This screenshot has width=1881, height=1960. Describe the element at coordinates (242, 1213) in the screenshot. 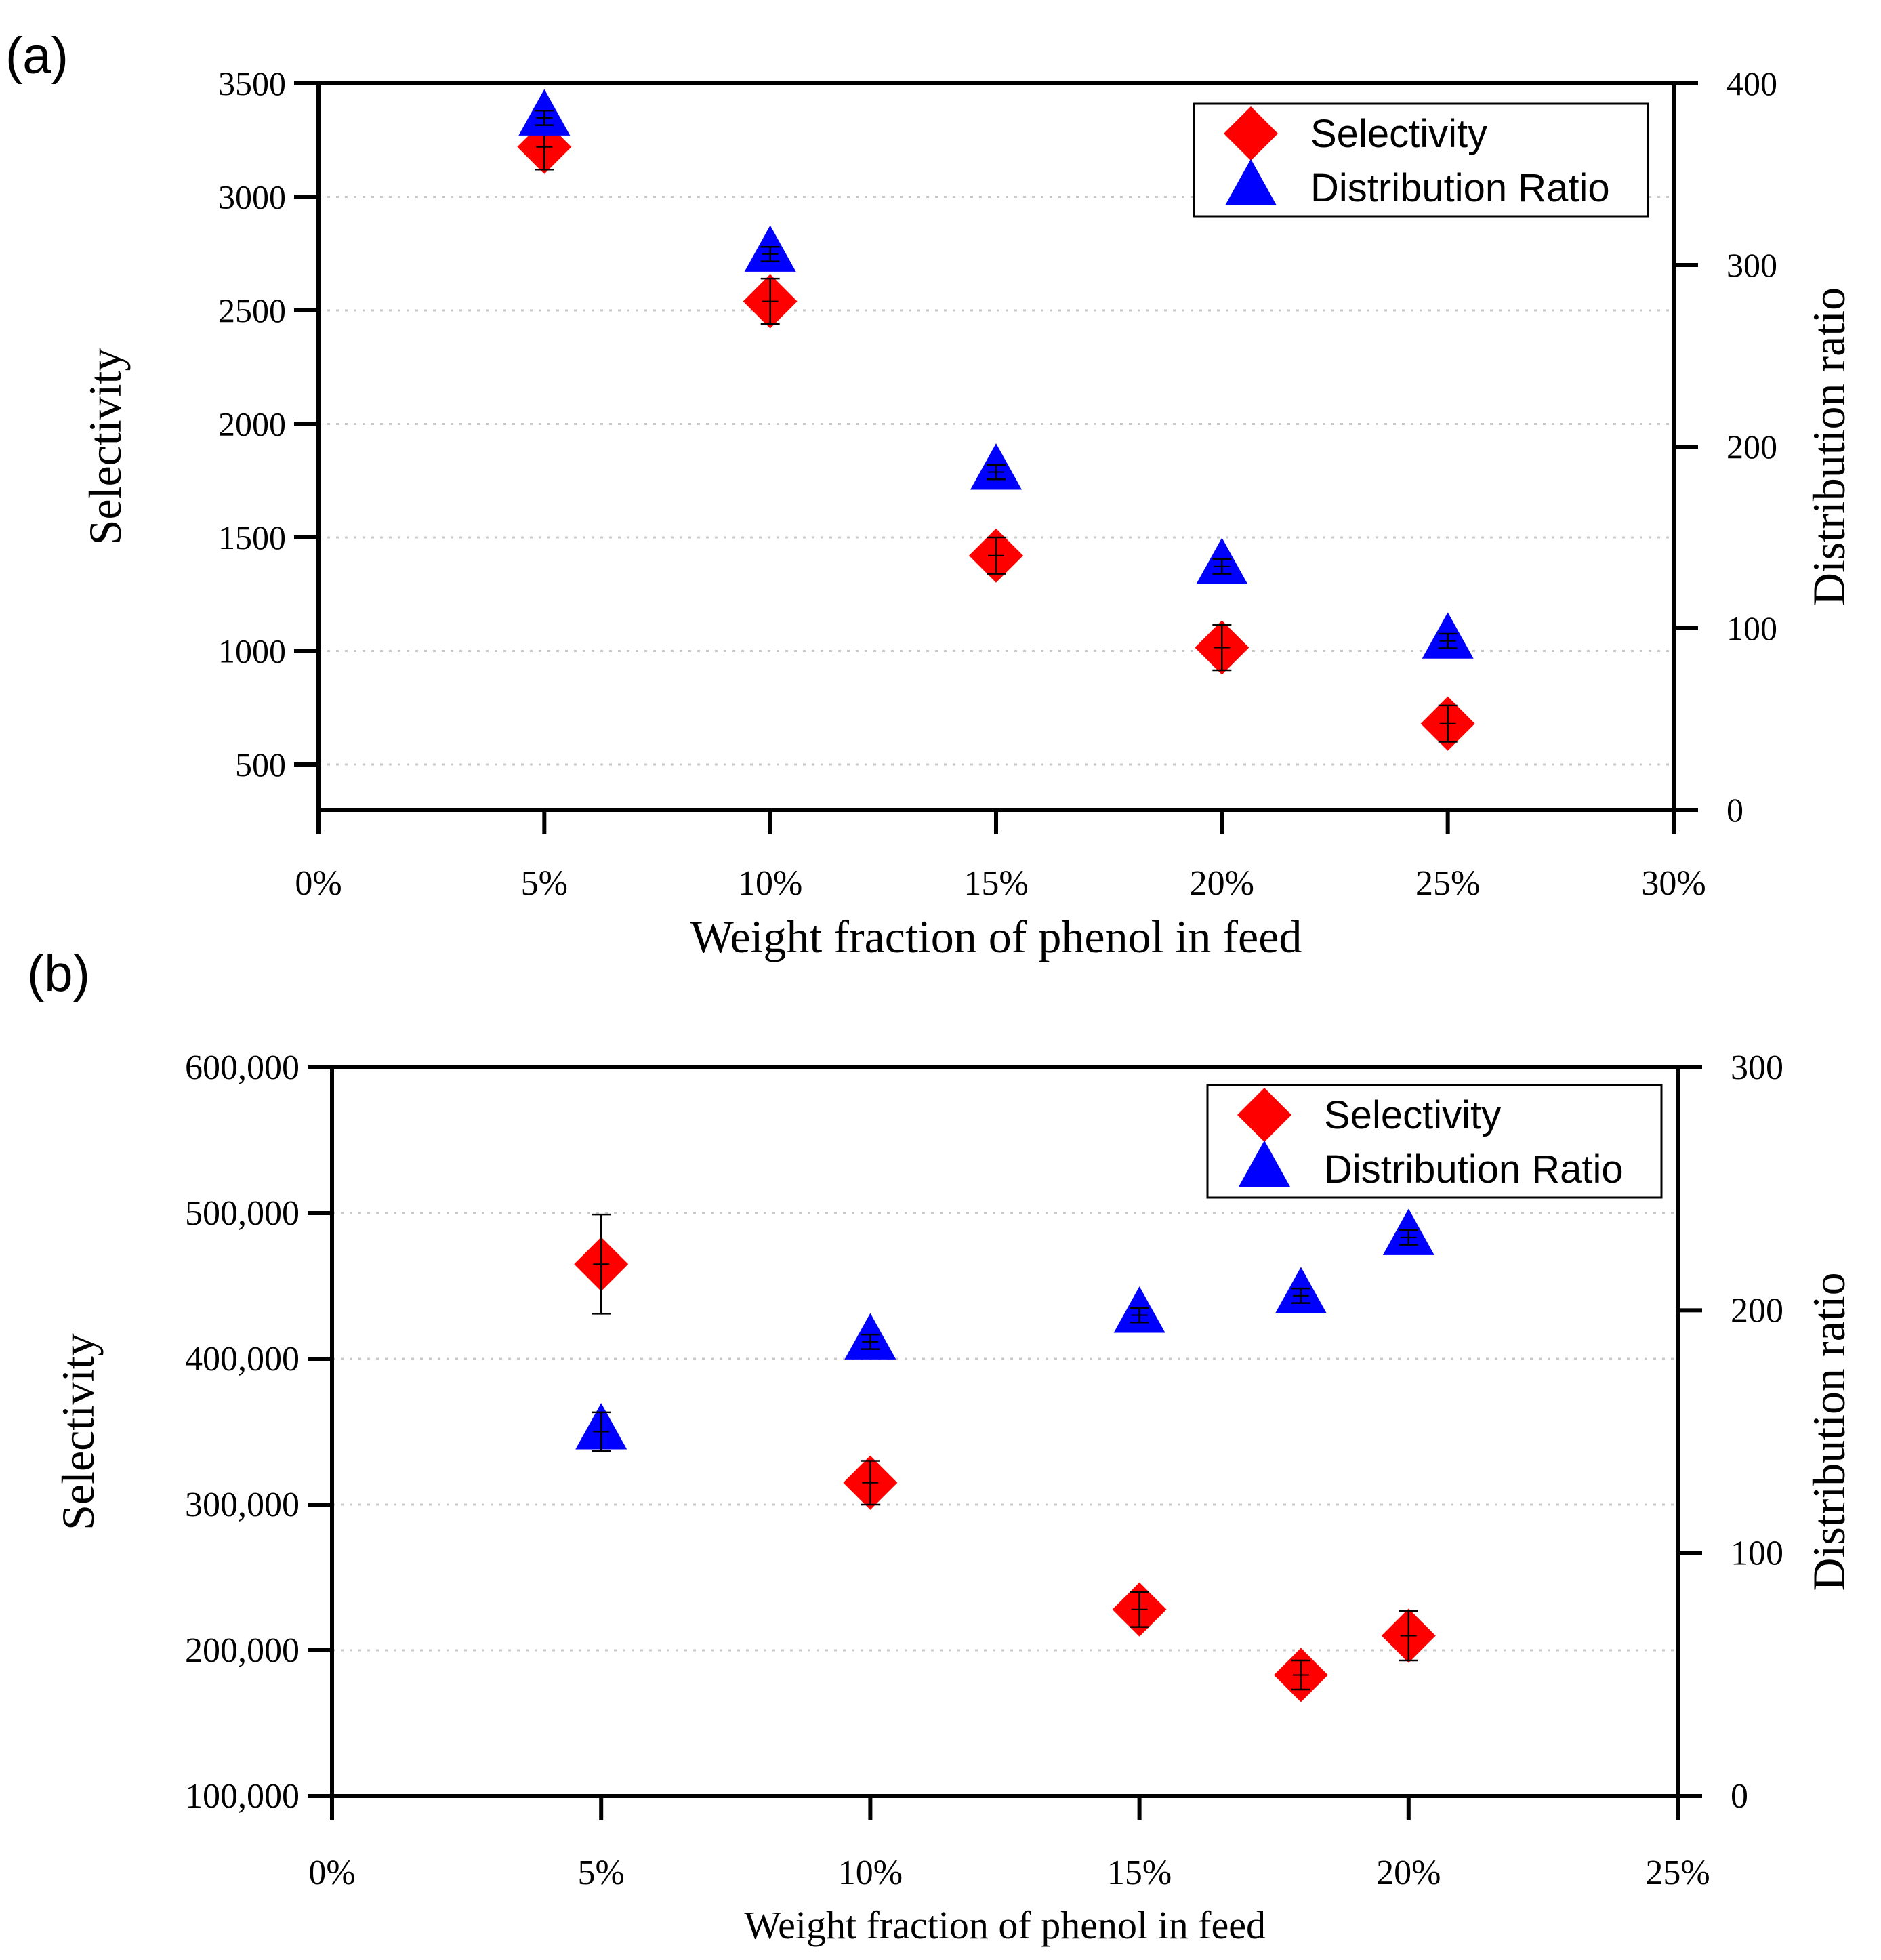

I see `y-tick-label: 500,000` at that location.